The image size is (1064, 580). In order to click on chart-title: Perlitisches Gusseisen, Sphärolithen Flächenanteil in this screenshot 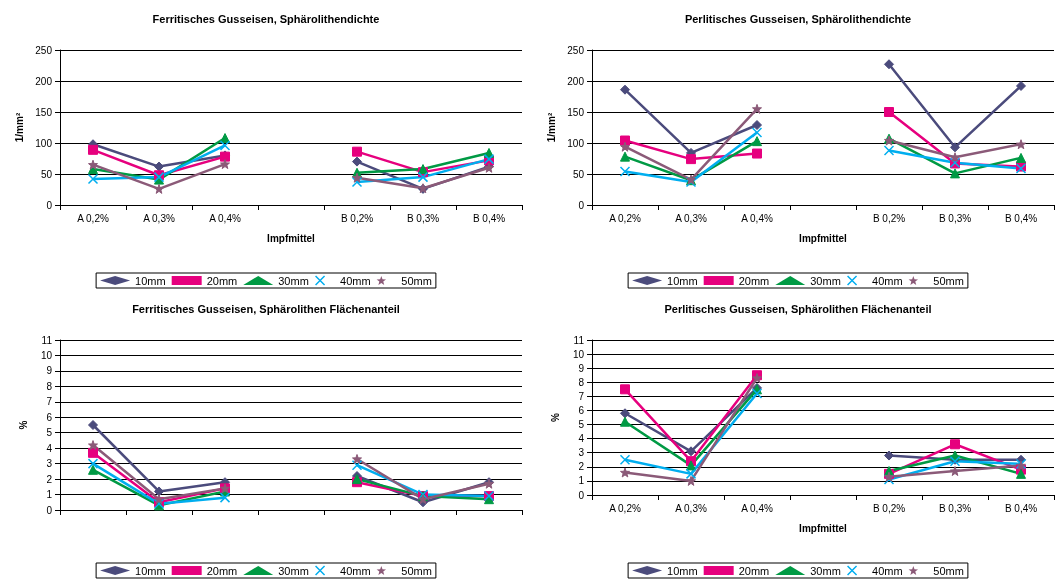, I will do `click(798, 308)`.